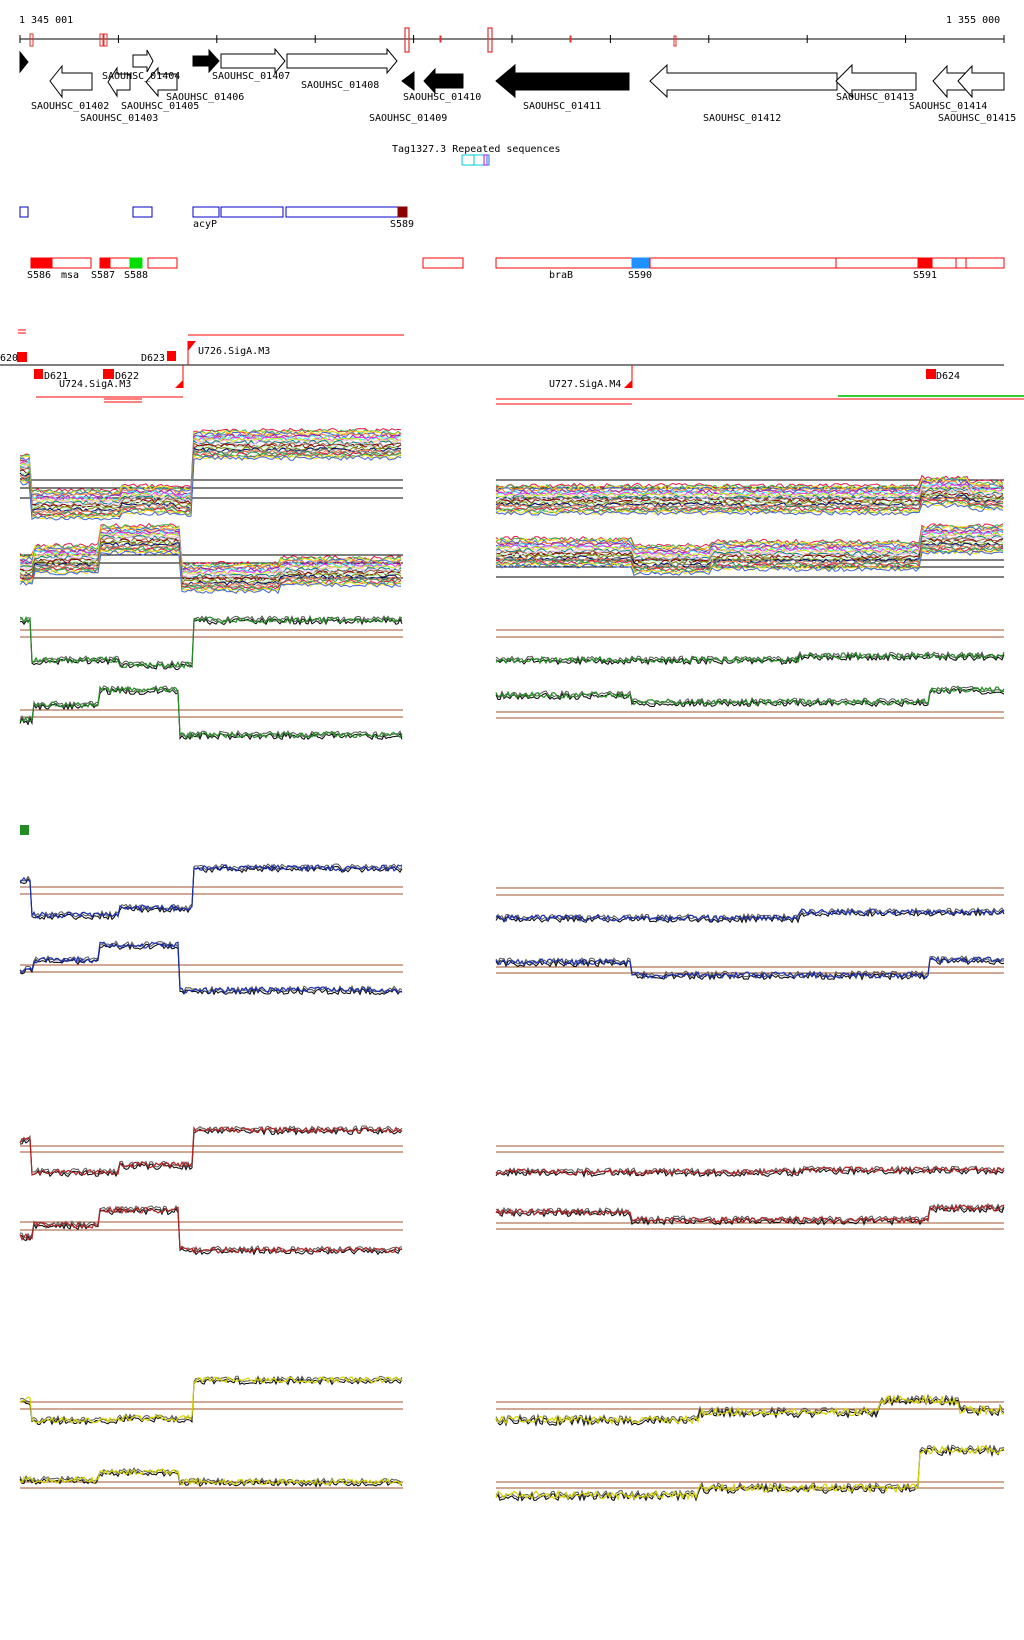  I want to click on region-label: S591, so click(925, 275).